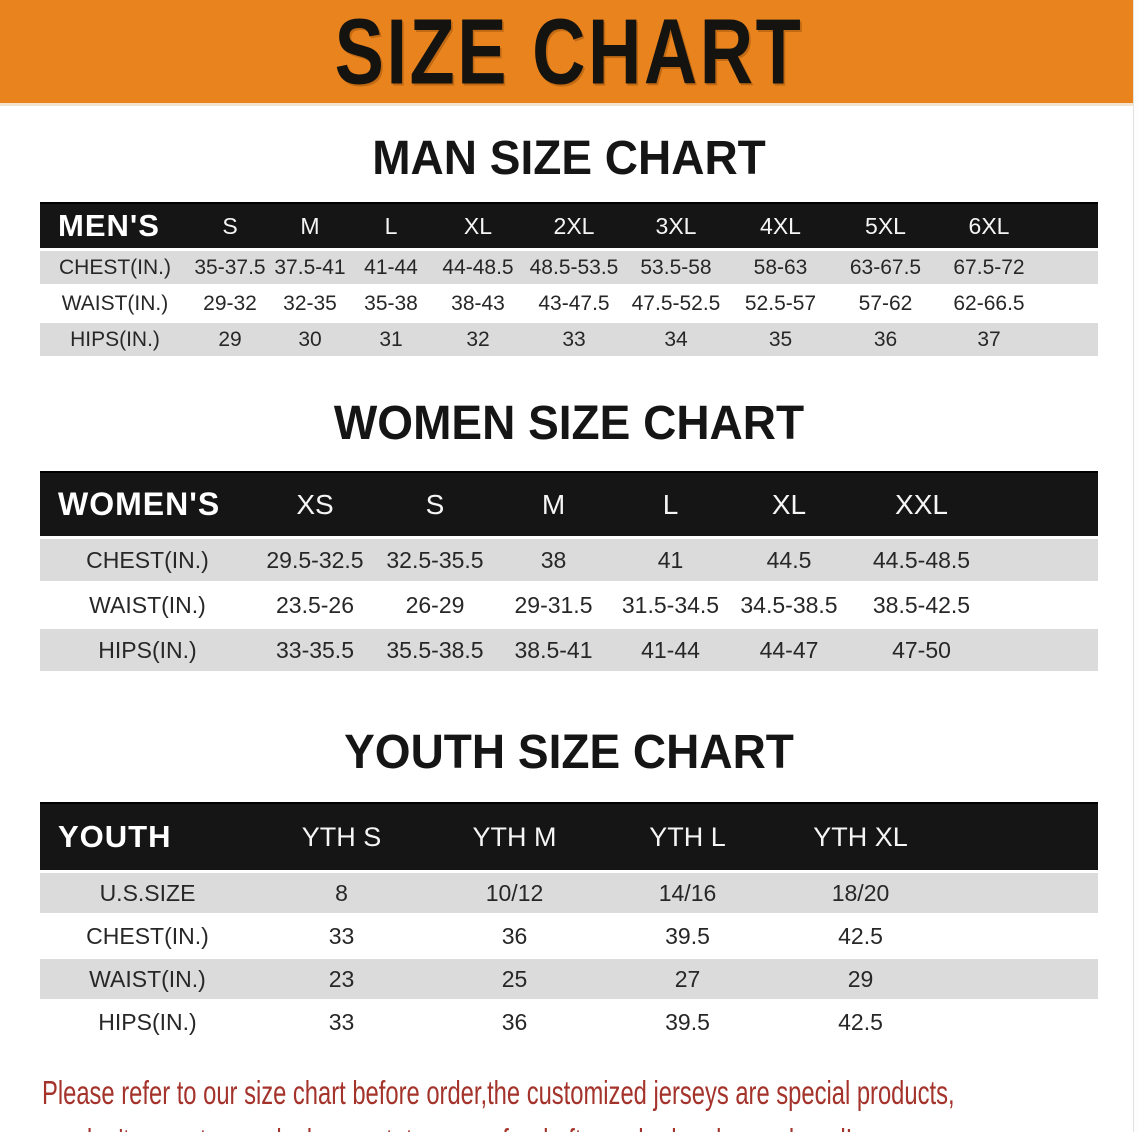  What do you see at coordinates (989, 268) in the screenshot?
I see `size-value-cell: 67.5-72` at bounding box center [989, 268].